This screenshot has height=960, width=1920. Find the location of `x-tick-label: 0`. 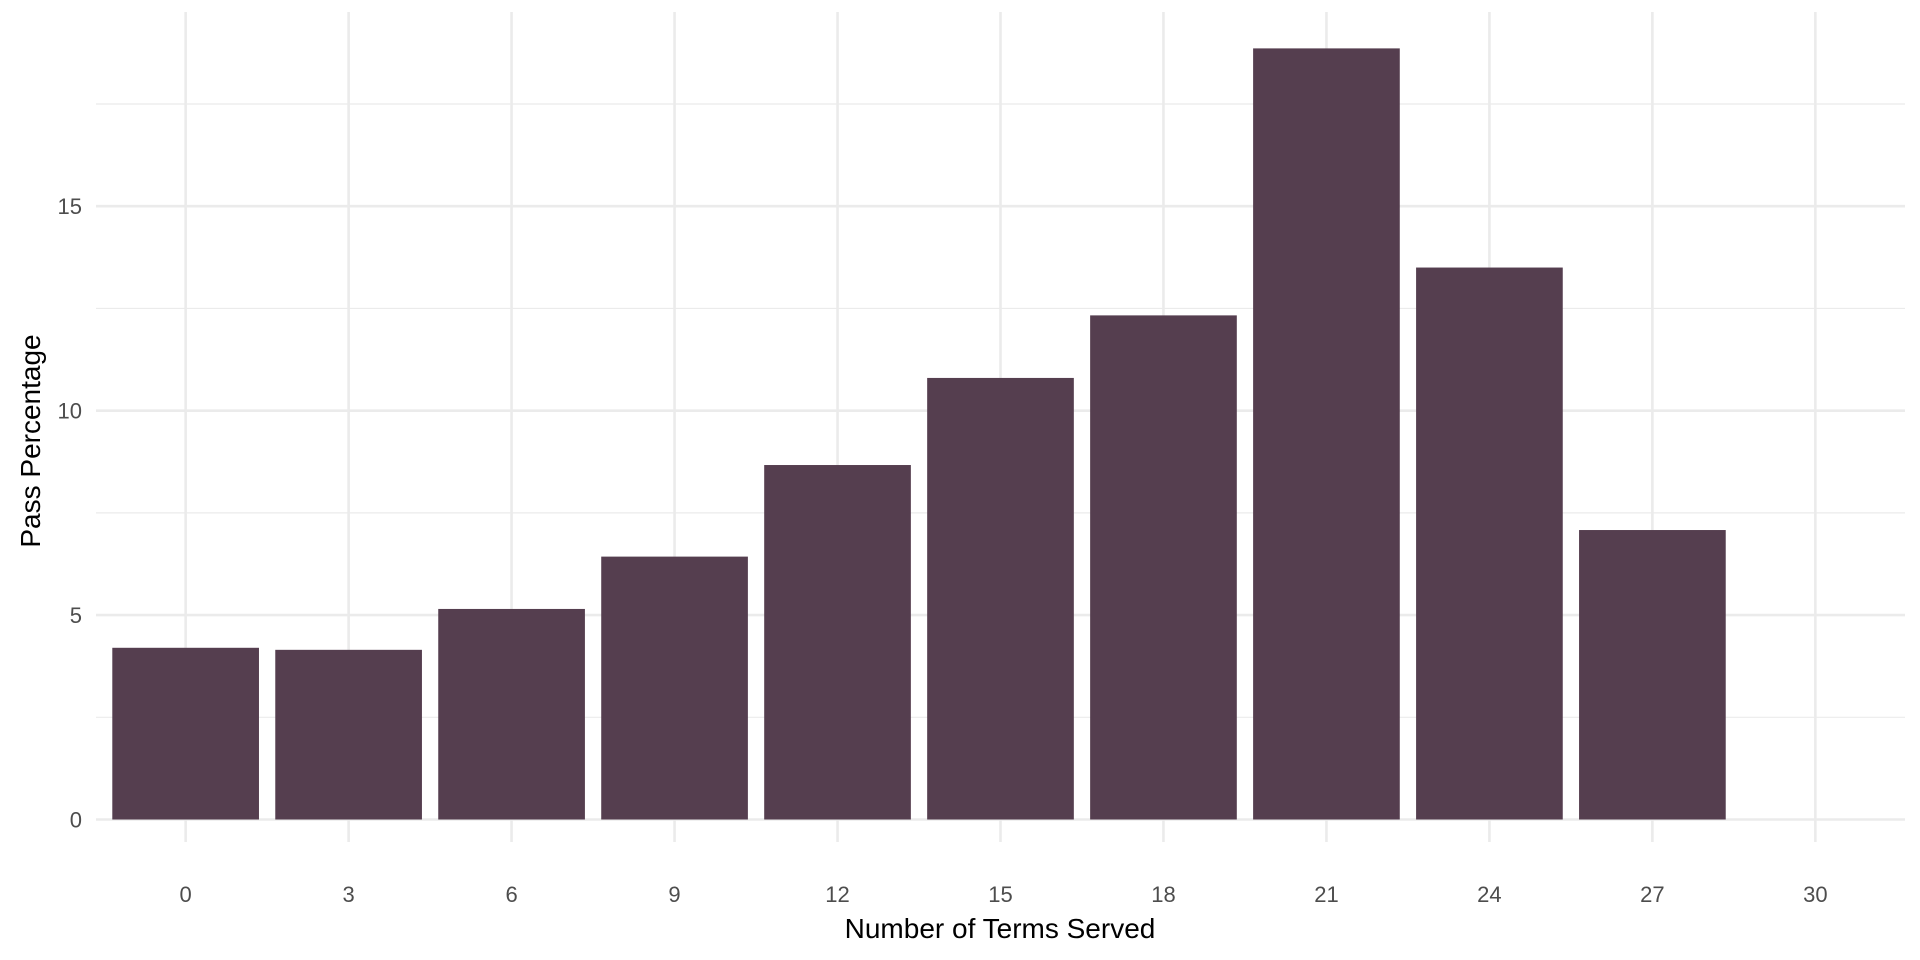

x-tick-label: 0 is located at coordinates (186, 894).